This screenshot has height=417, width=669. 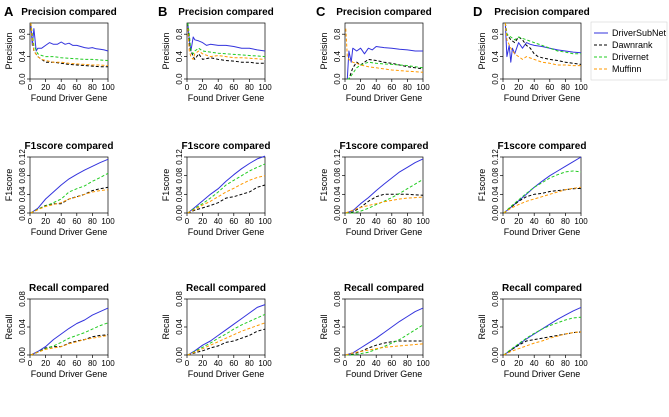 What do you see at coordinates (321, 11) in the screenshot?
I see `panel-letter-c: C` at bounding box center [321, 11].